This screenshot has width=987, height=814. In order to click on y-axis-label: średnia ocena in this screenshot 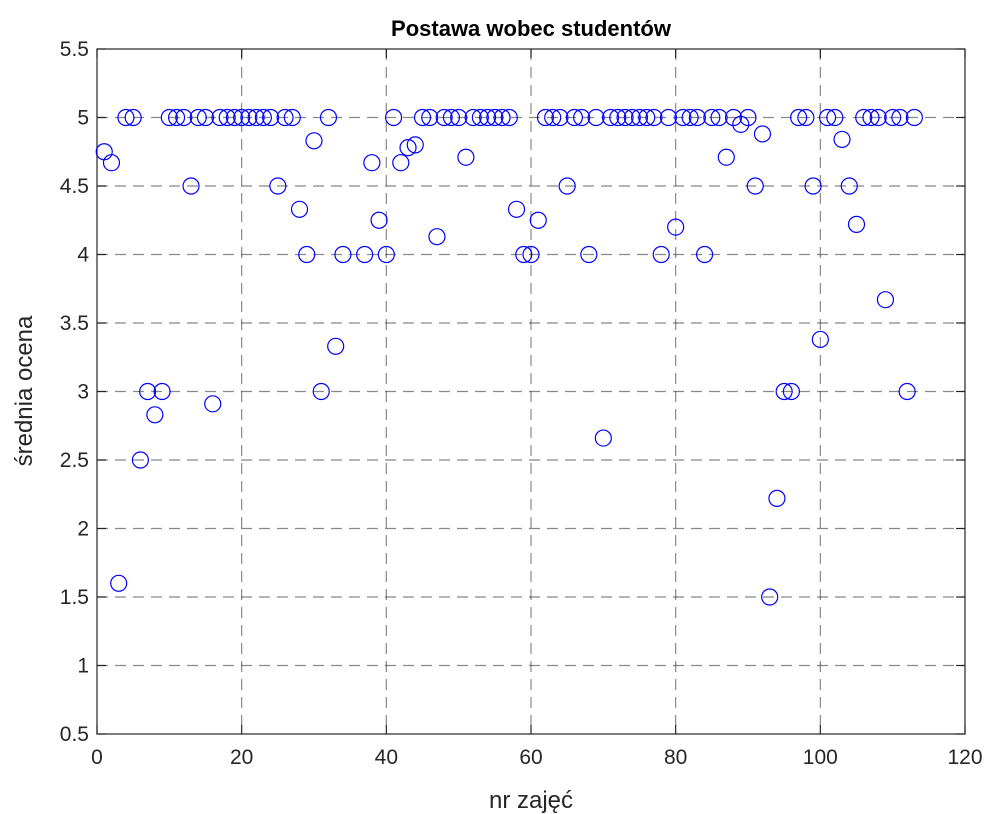, I will do `click(24, 390)`.